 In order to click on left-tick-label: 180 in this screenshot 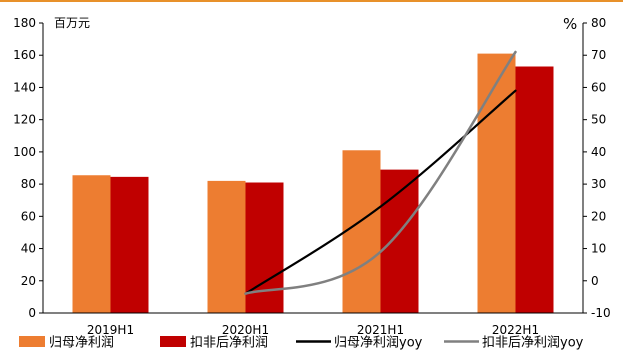, I will do `click(24, 23)`.